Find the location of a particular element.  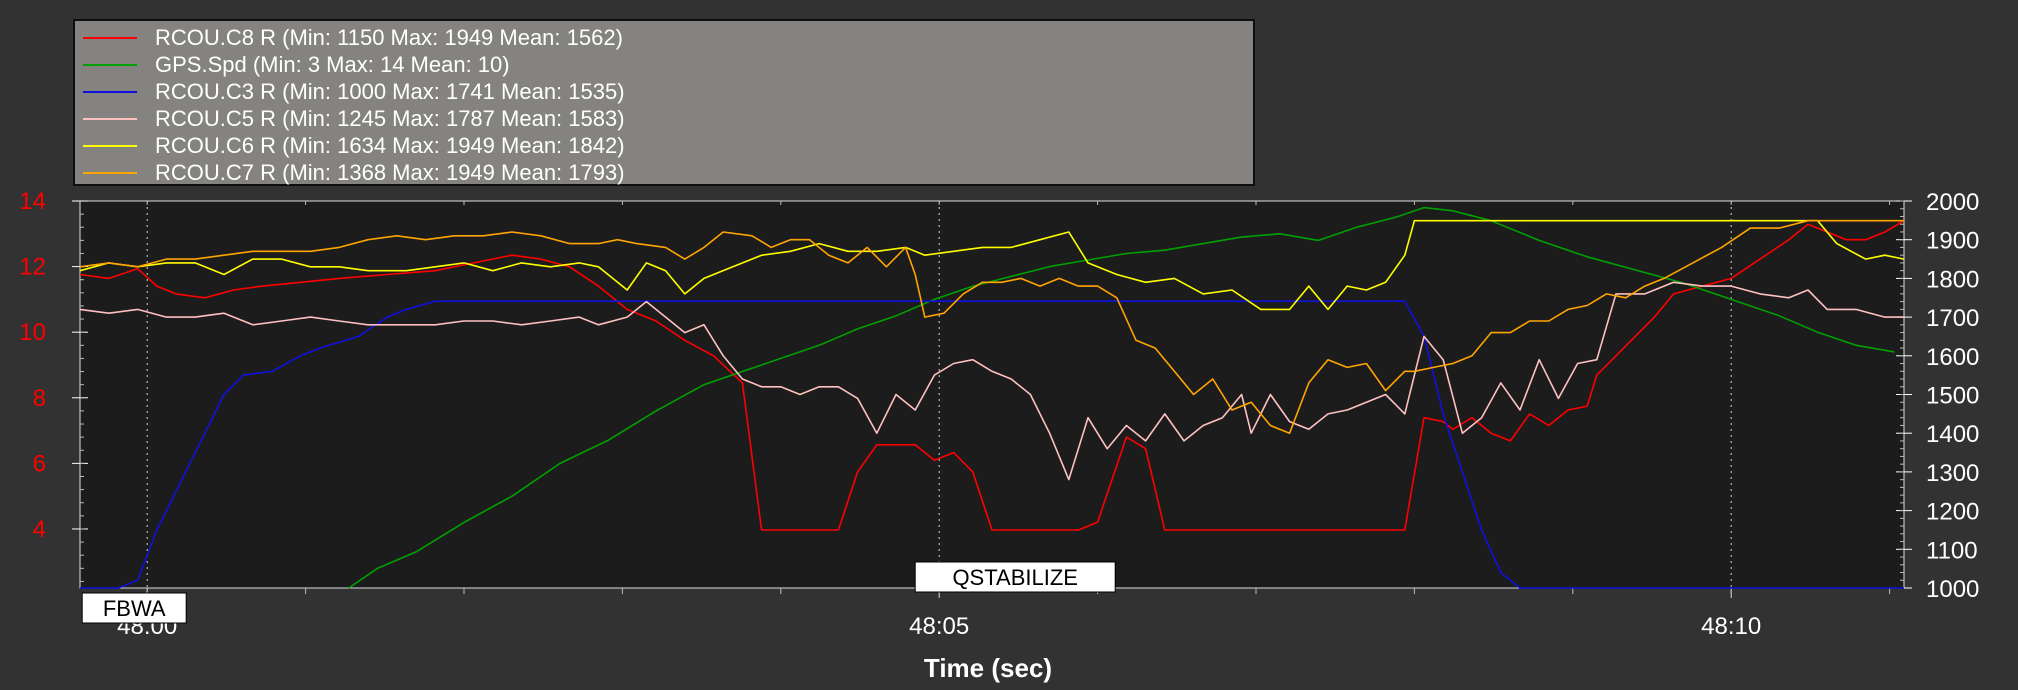

right-tick-label: 1300 is located at coordinates (1952, 473).